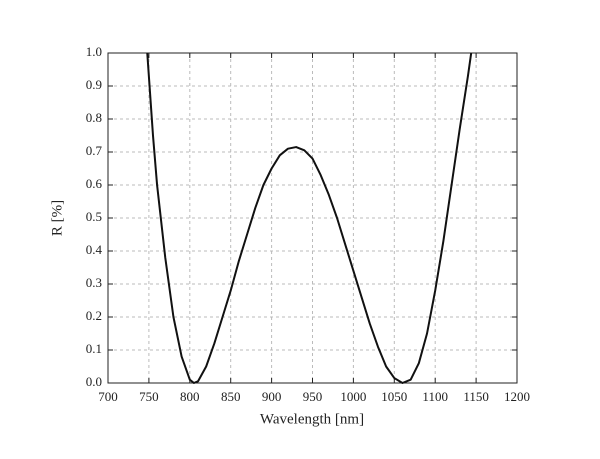 The image size is (600, 459). Describe the element at coordinates (94, 150) in the screenshot. I see `y-tick-label: 0.7` at that location.